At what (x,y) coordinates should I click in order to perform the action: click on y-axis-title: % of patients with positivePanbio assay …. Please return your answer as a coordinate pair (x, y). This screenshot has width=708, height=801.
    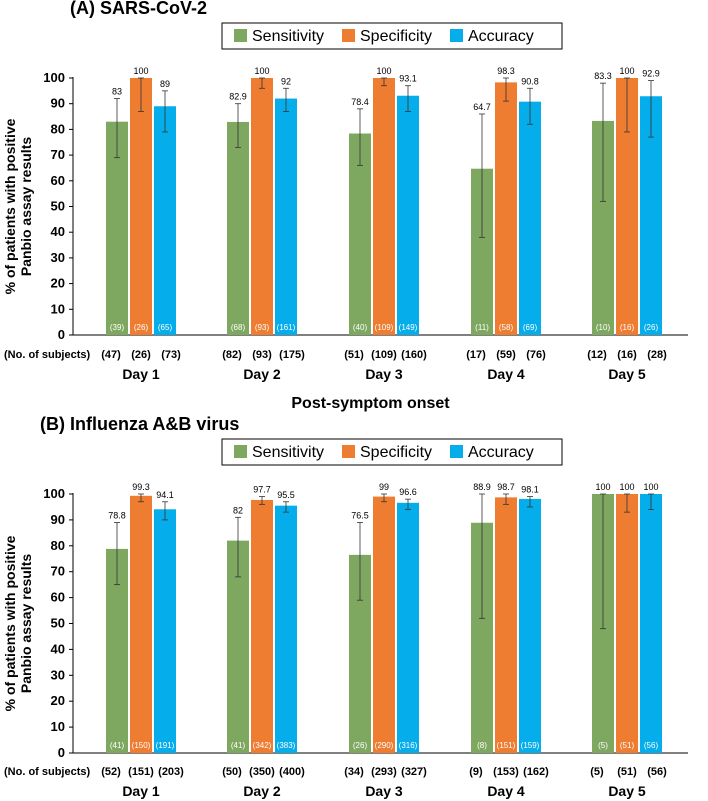
    Looking at the image, I should click on (18, 206).